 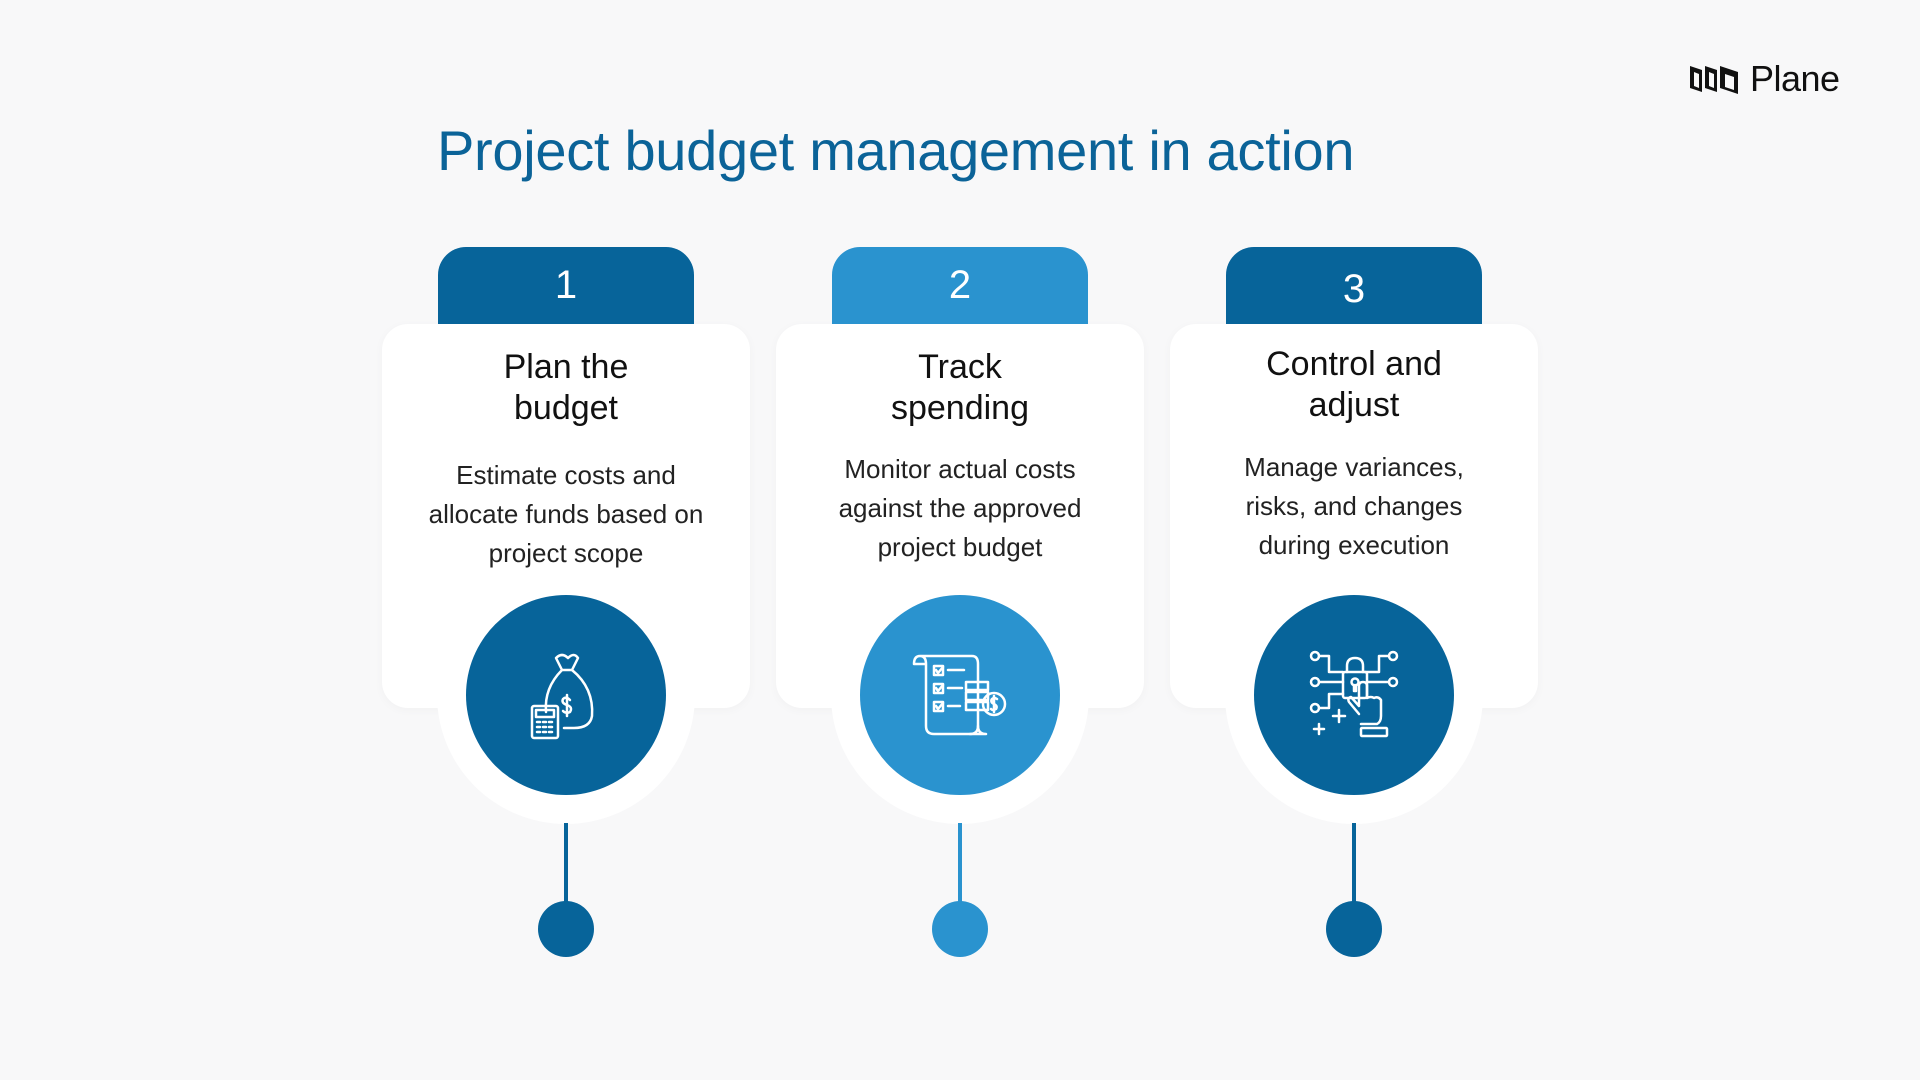 What do you see at coordinates (562, 696) in the screenshot?
I see `money-bag-calculator-icon` at bounding box center [562, 696].